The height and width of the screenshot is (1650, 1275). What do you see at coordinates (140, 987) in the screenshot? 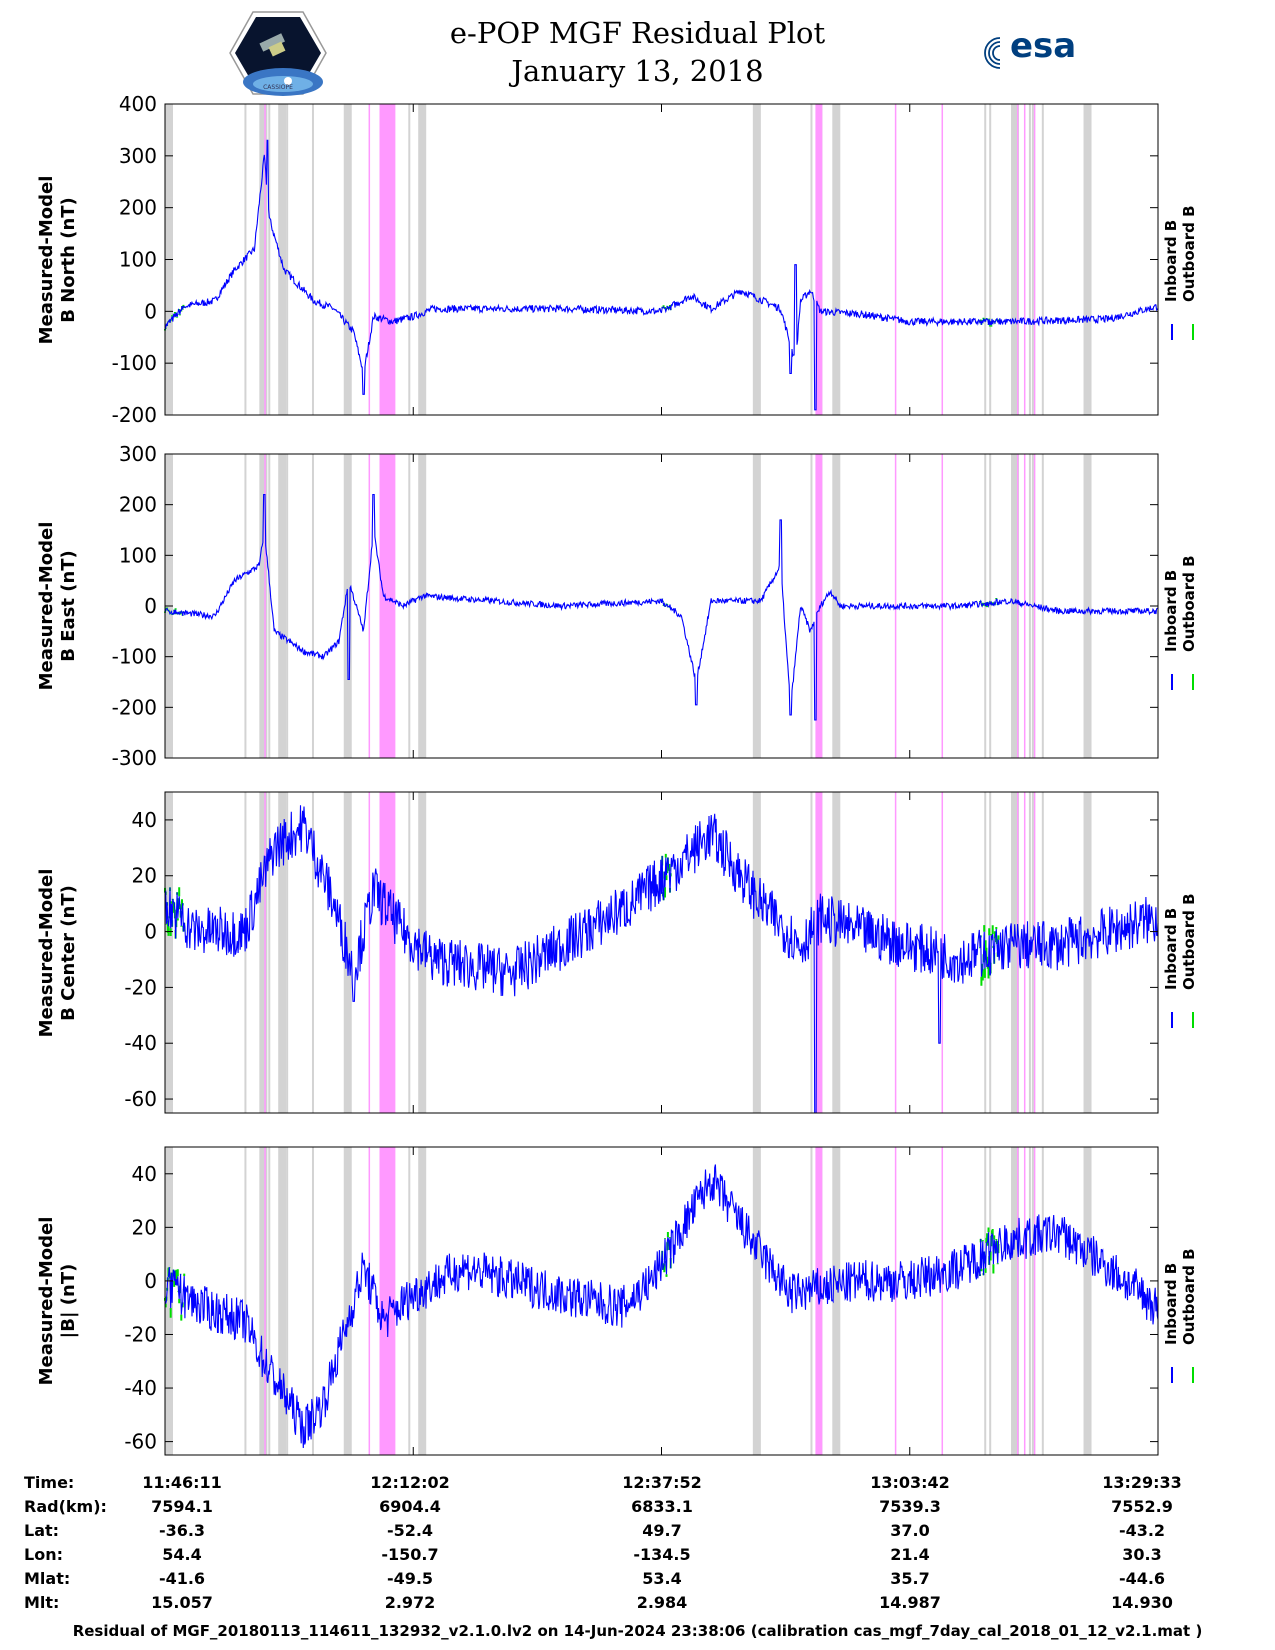
I see `y-tick-label: -20` at bounding box center [140, 987].